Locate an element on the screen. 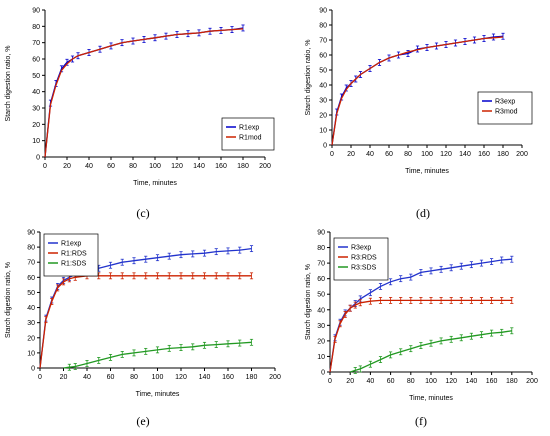  x-tick-label: 60 is located at coordinates (111, 166).